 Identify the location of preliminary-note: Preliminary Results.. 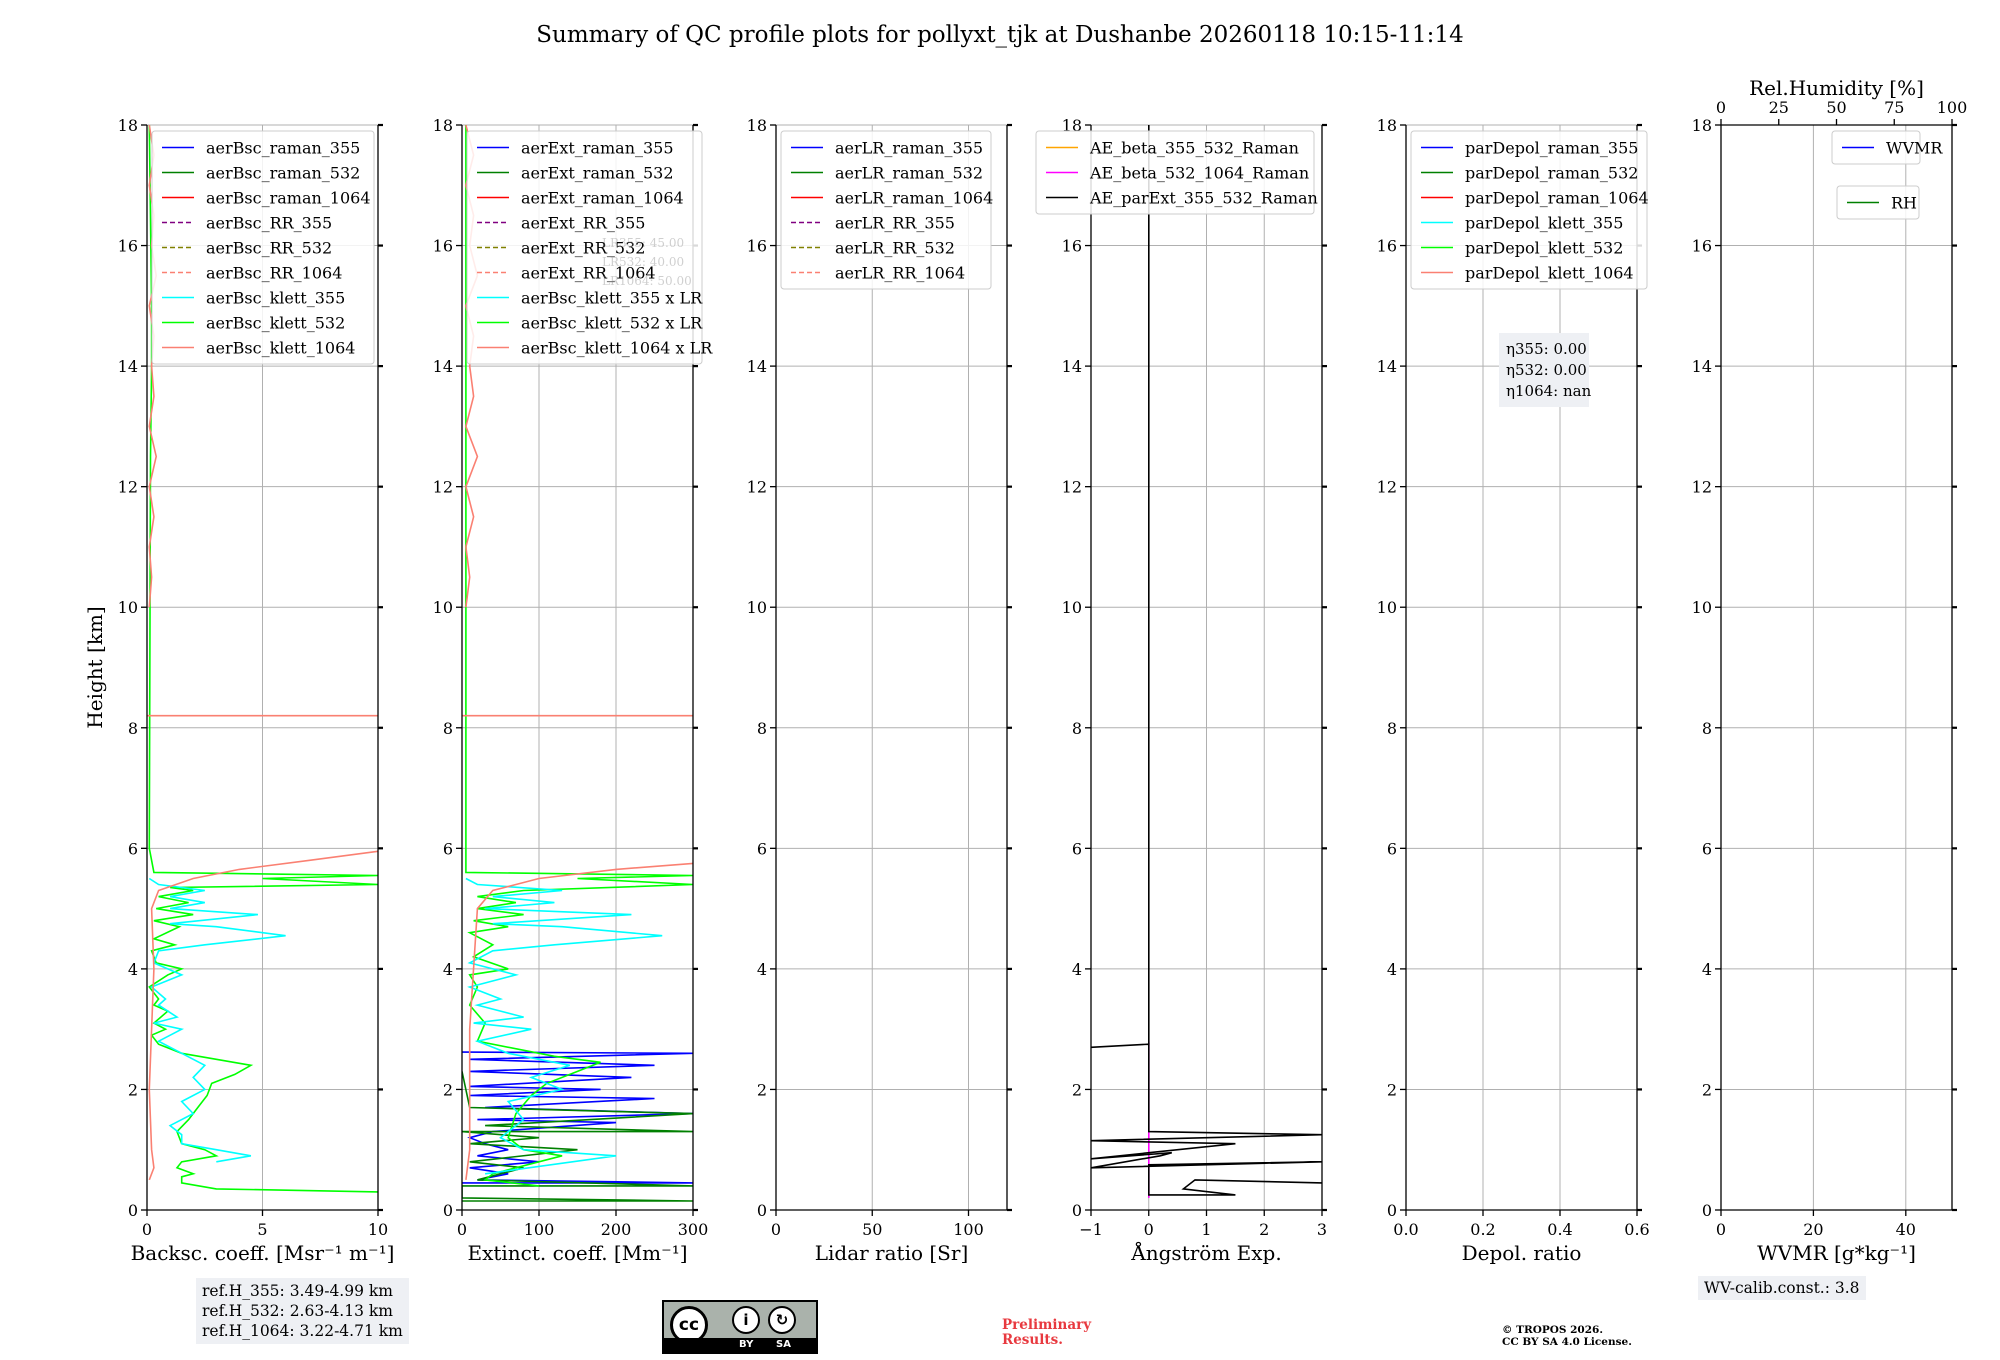
(1046, 1333).